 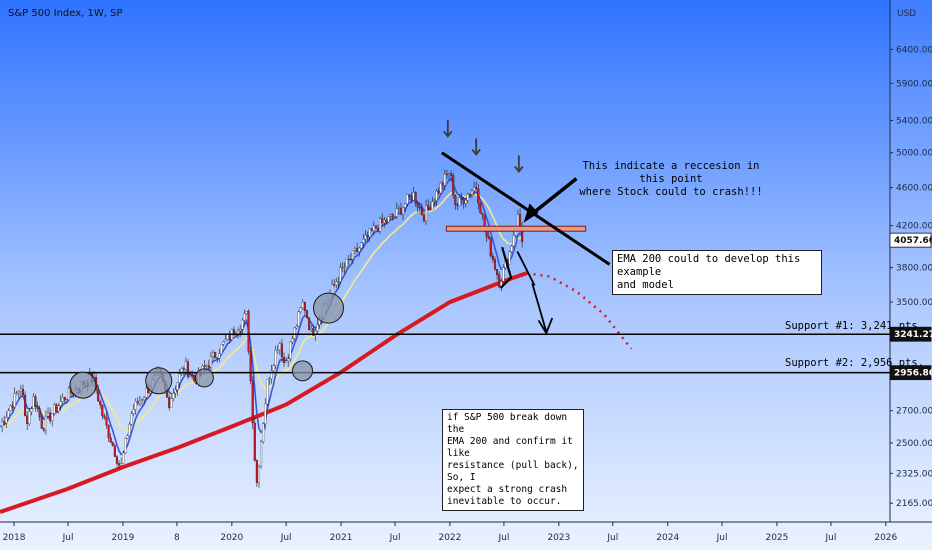 What do you see at coordinates (65, 13) in the screenshot?
I see `chart-title: S&P 500 Index, 1W, SP` at bounding box center [65, 13].